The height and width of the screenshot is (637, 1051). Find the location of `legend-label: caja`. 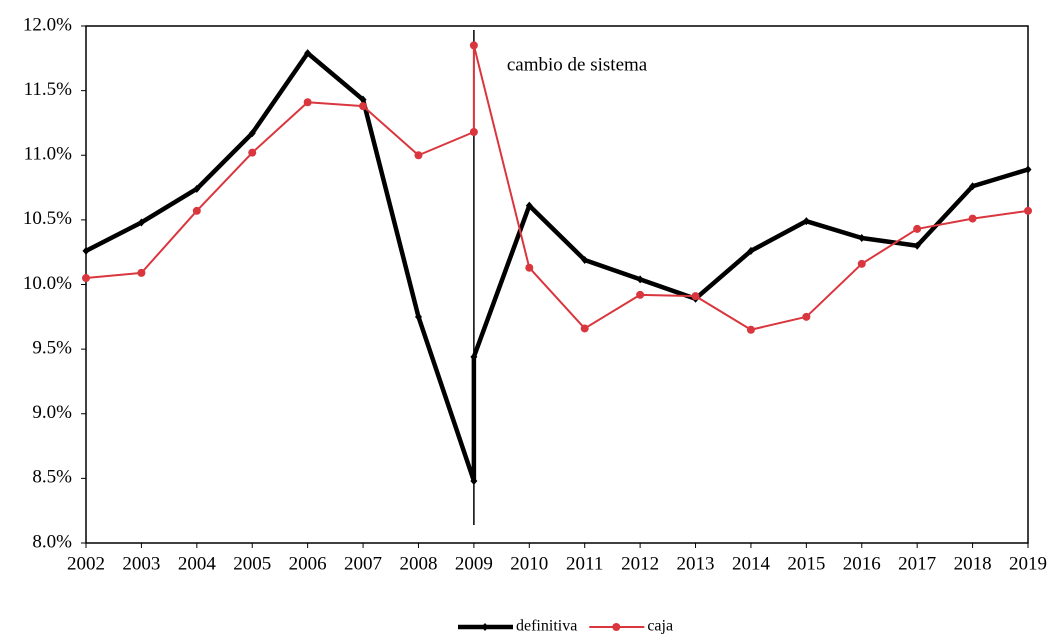

legend-label: caja is located at coordinates (660, 626).